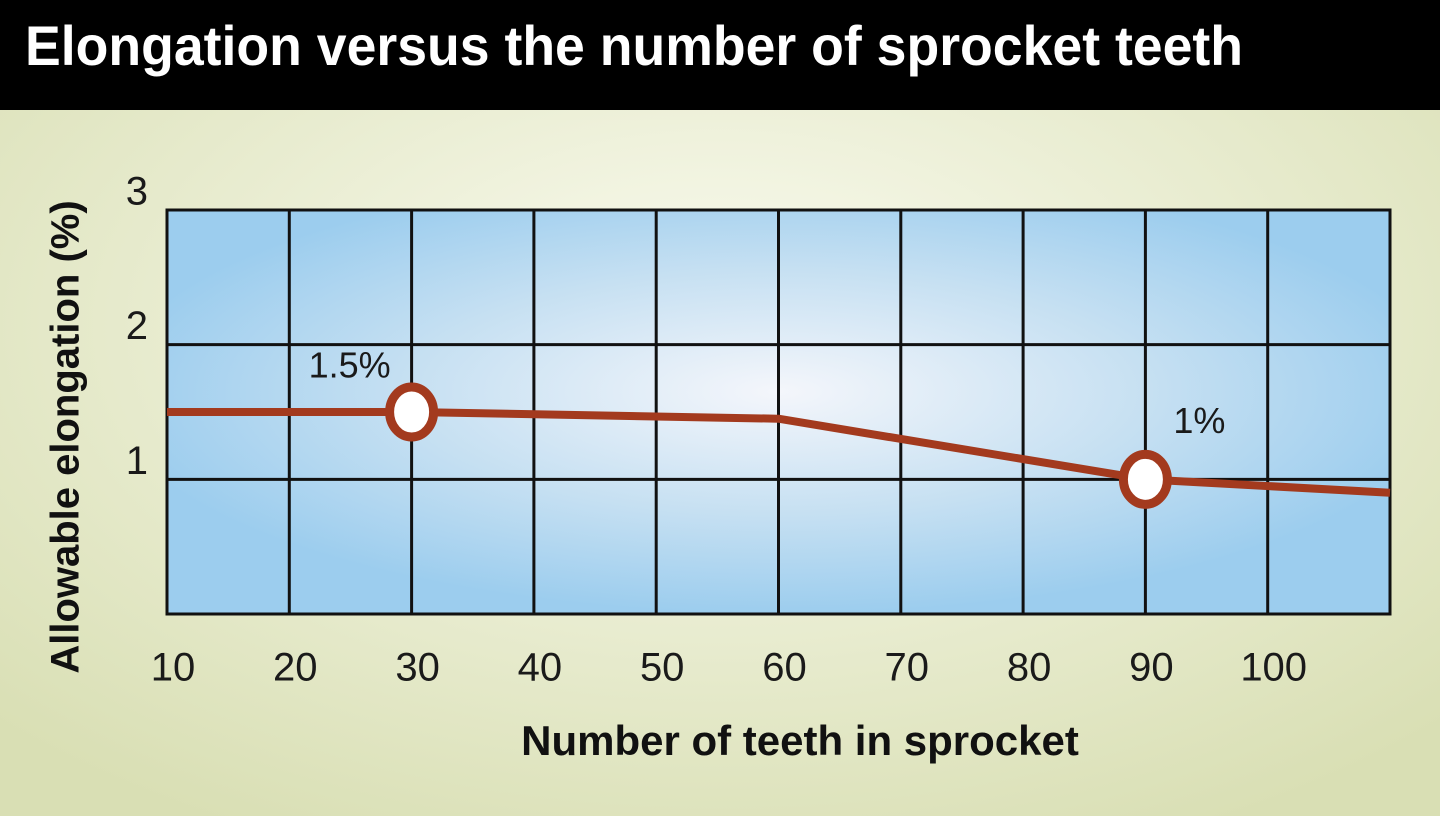 The image size is (1440, 816). I want to click on x-tick-label: 50, so click(662, 668).